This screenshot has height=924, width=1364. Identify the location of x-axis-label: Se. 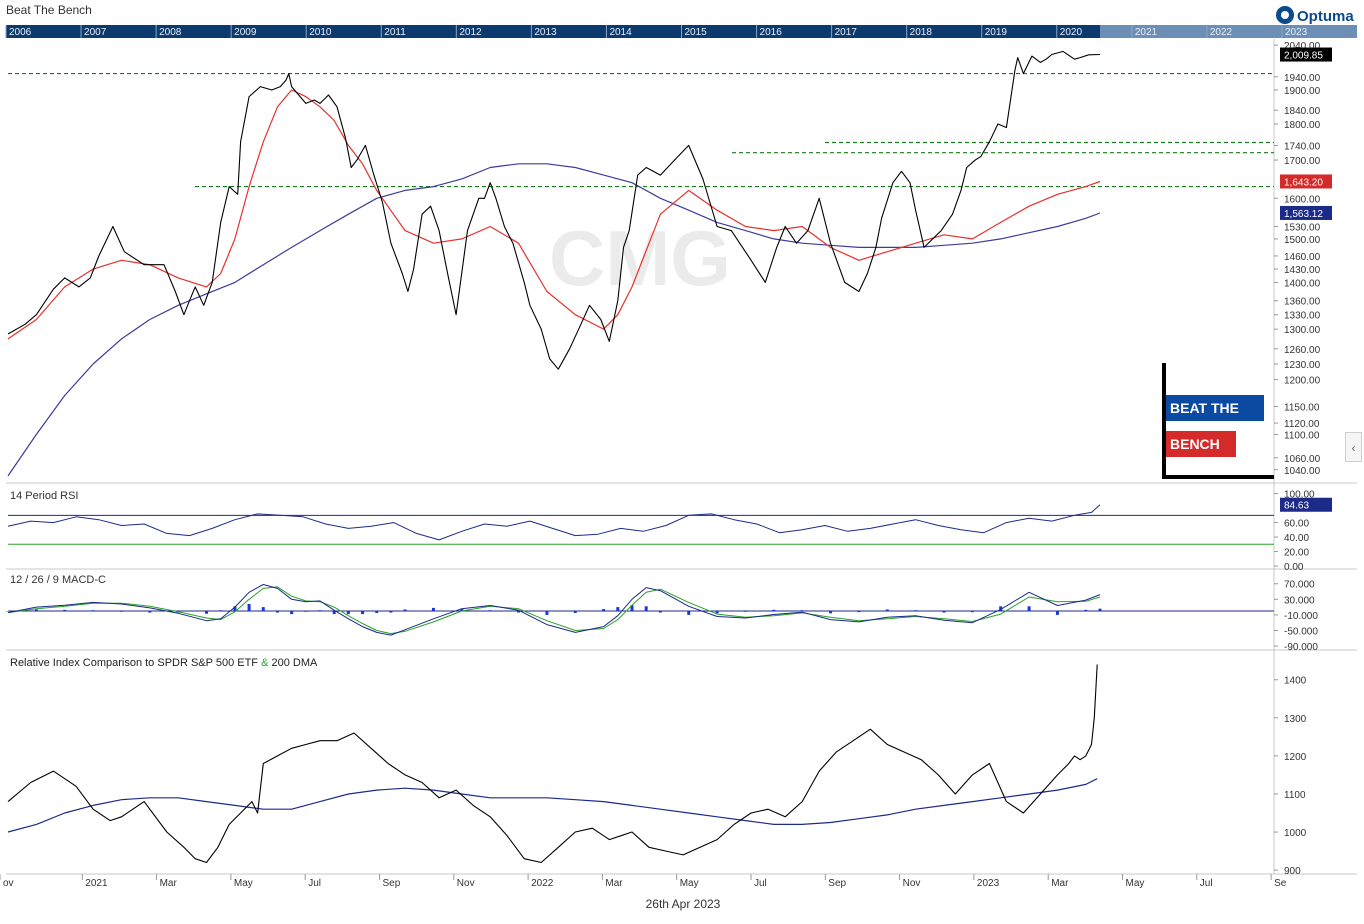
(1280, 883).